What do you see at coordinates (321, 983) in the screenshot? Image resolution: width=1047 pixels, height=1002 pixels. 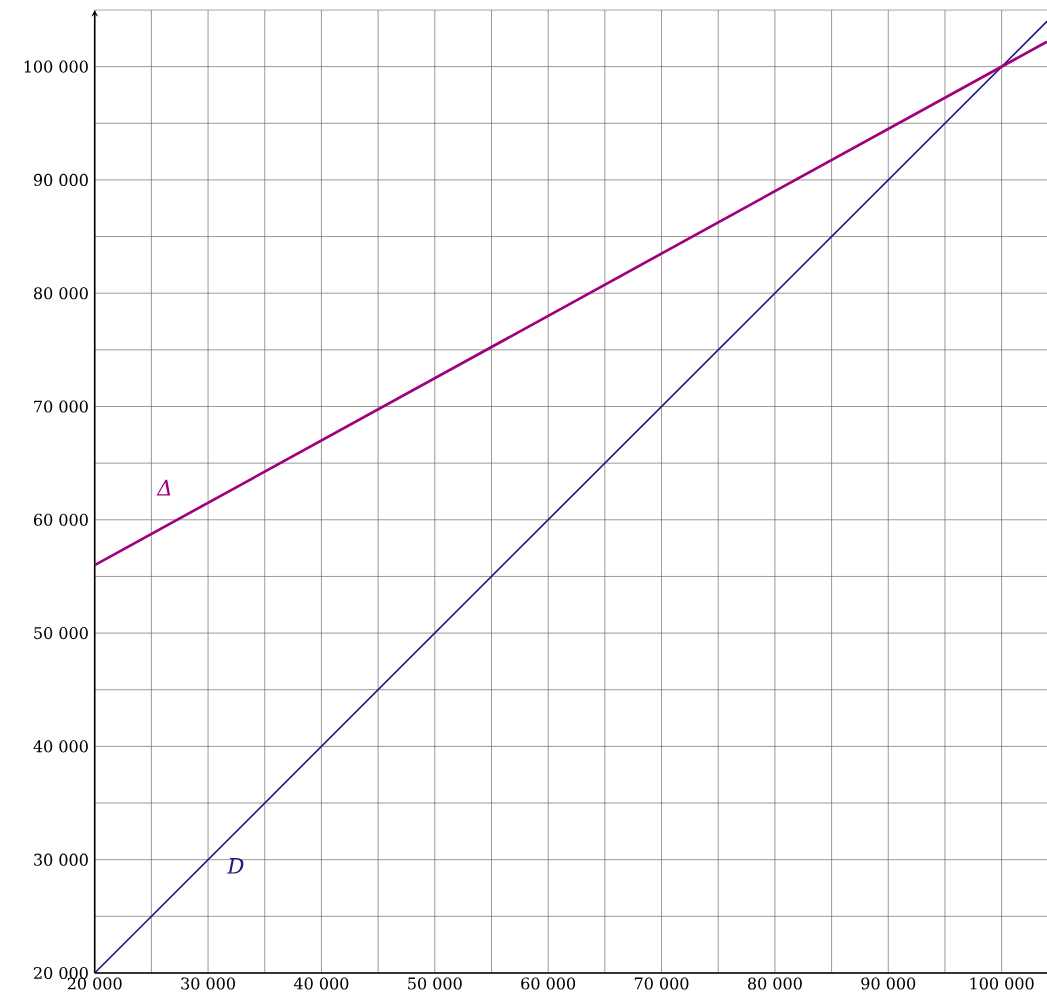 I see `x-tick-label: 40 000` at bounding box center [321, 983].